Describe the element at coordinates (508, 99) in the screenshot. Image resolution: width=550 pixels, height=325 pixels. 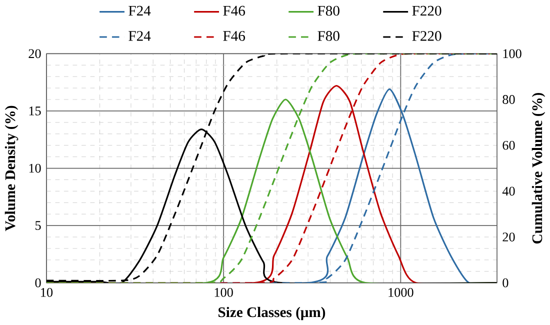
I see `y2-tick-label: 80` at that location.